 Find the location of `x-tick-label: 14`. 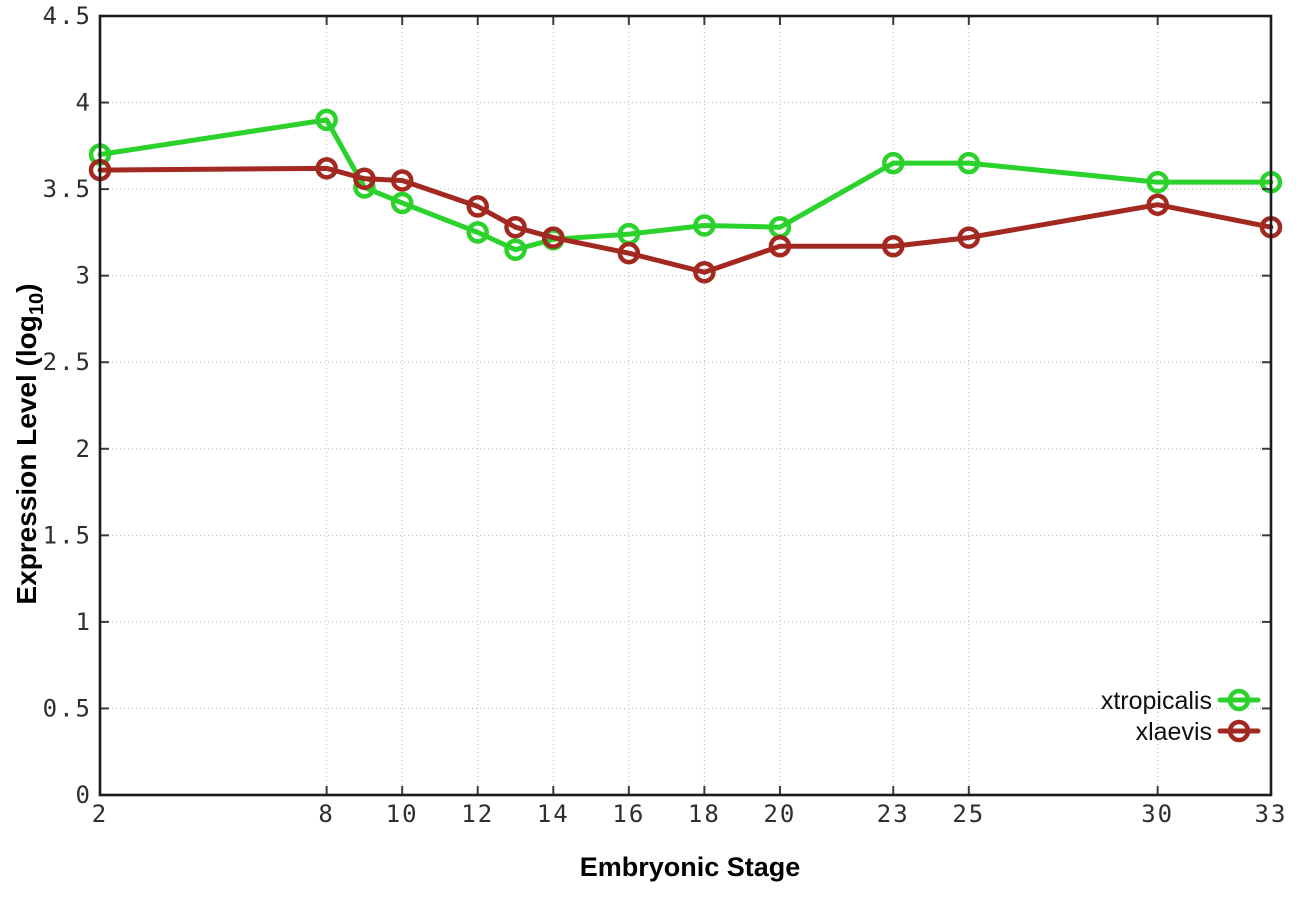

x-tick-label: 14 is located at coordinates (553, 814).